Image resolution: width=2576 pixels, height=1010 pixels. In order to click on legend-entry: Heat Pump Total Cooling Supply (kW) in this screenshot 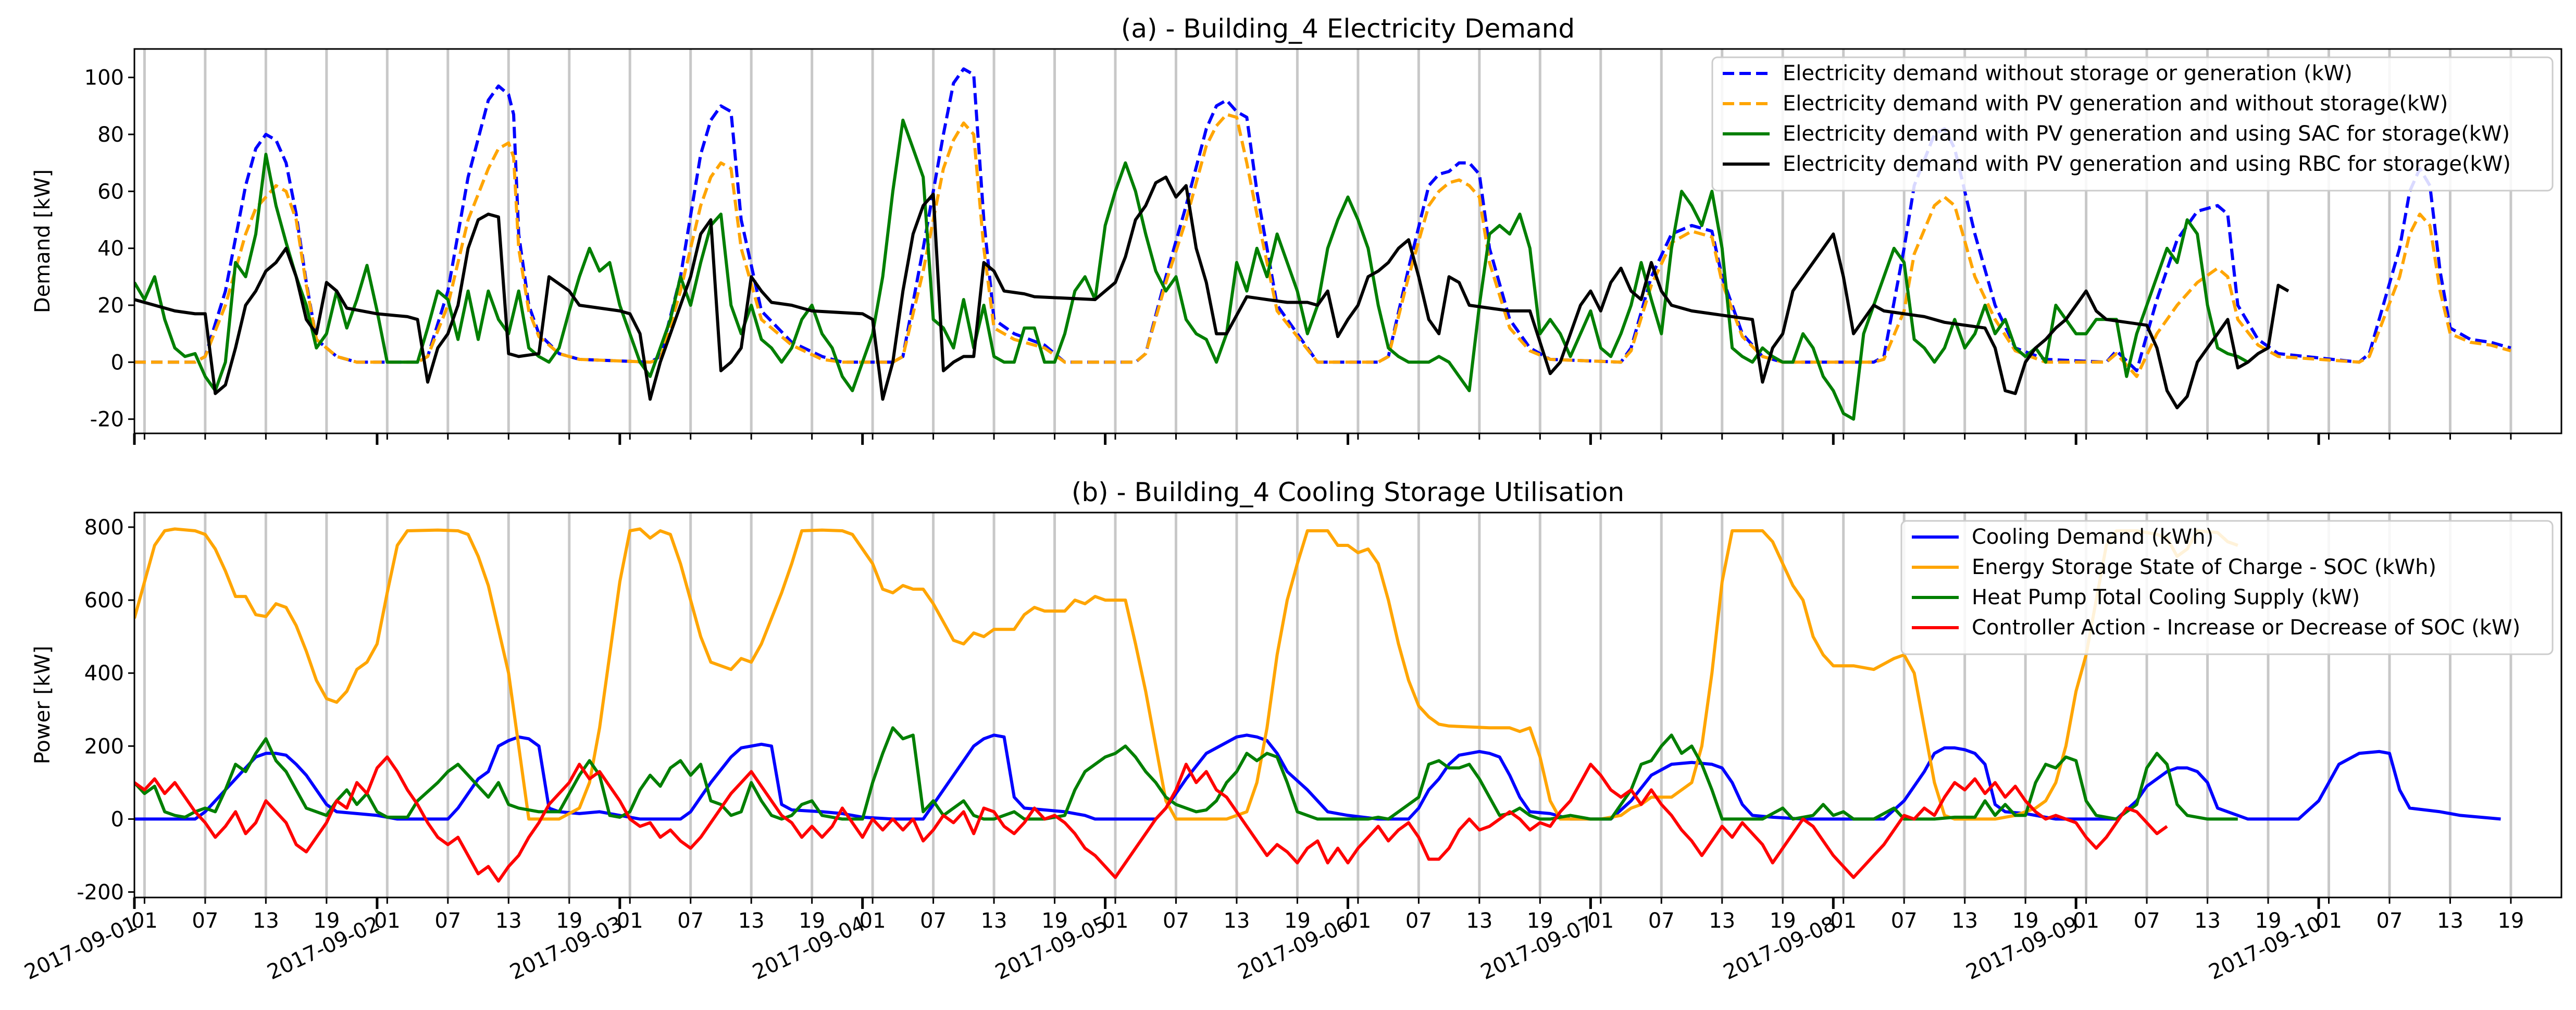, I will do `click(2166, 597)`.